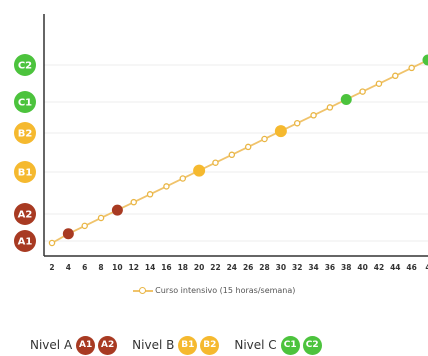  Describe the element at coordinates (153, 345) in the screenshot. I see `level-label: Nivel B` at that location.